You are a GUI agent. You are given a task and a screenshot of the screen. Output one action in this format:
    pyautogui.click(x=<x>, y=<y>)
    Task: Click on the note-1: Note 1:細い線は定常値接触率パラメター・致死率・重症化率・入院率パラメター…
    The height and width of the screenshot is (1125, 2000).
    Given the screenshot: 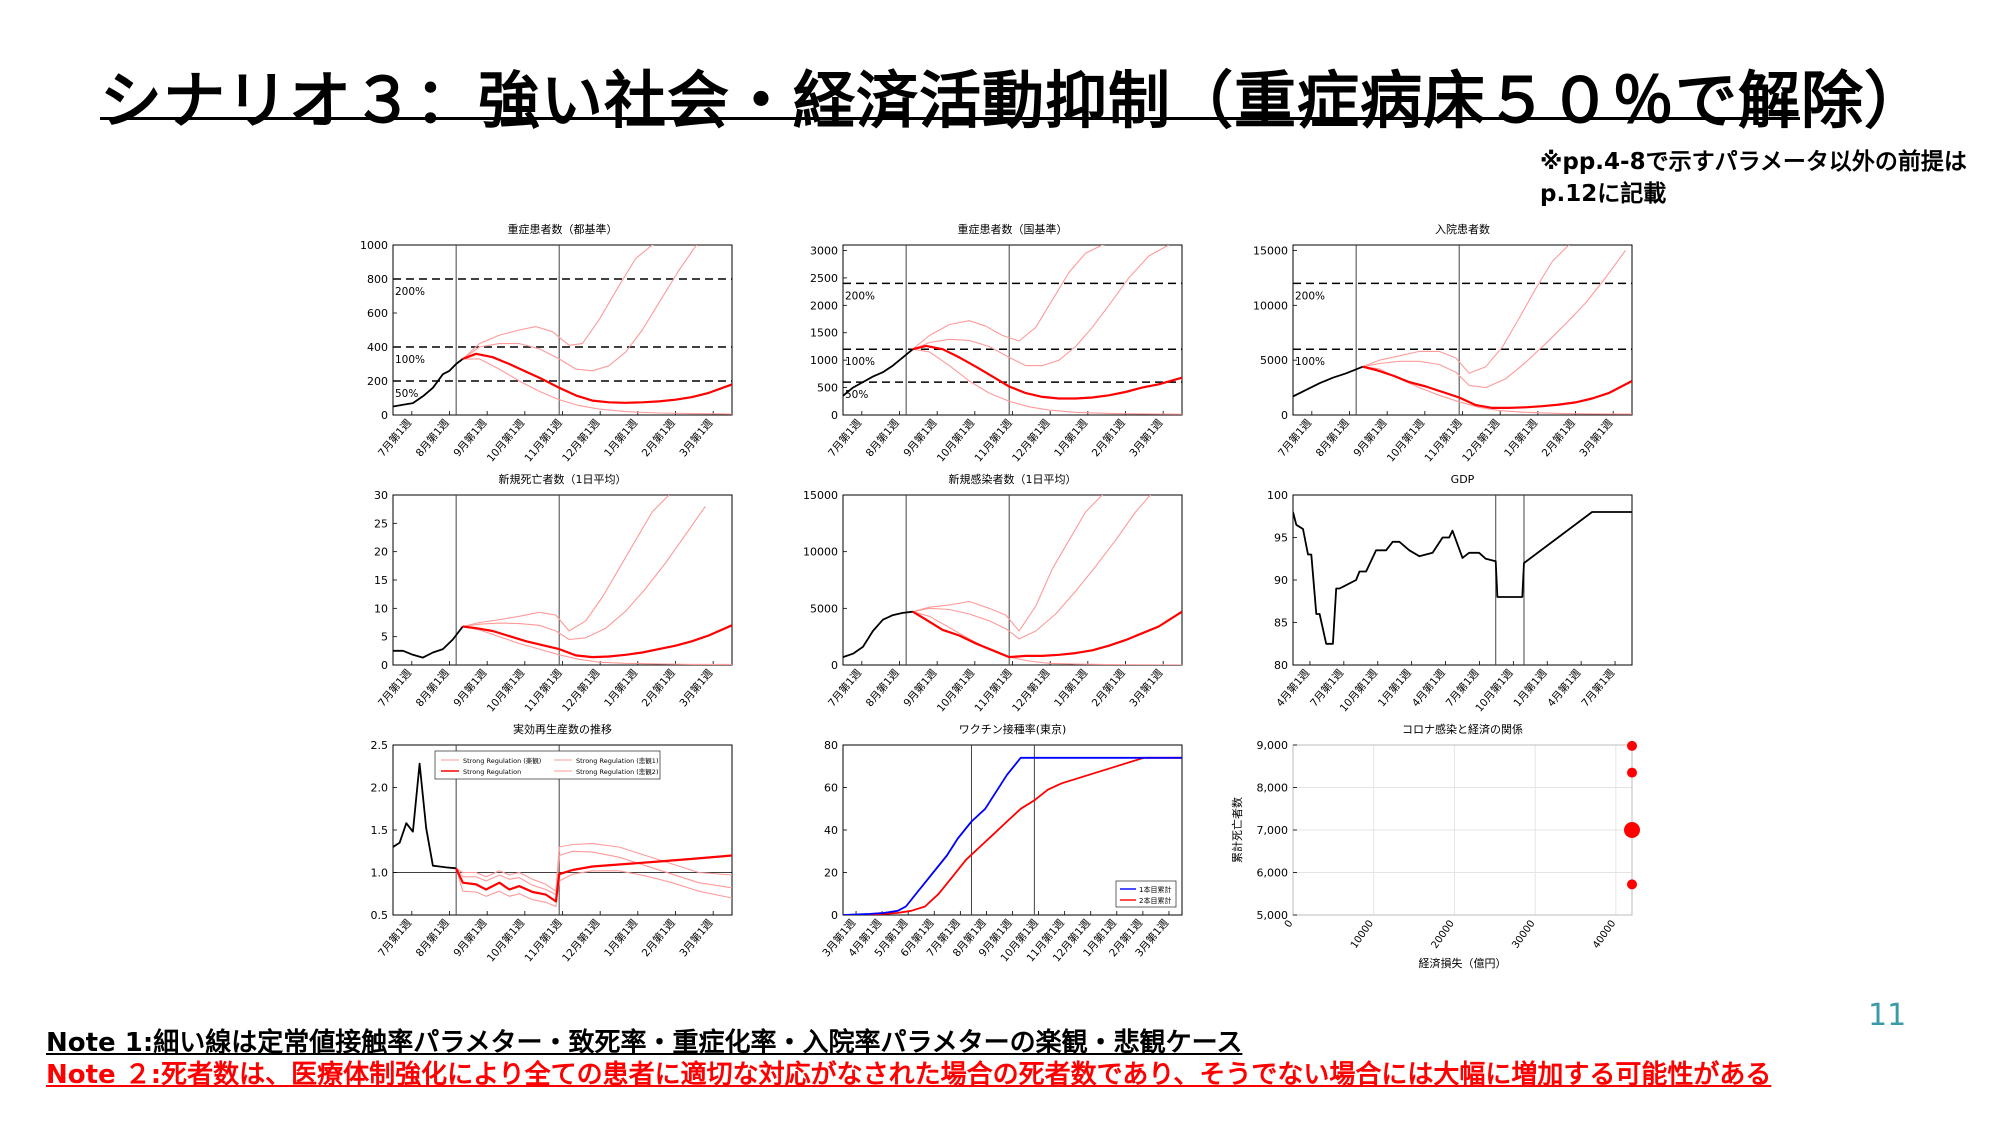 What is the action you would take?
    pyautogui.click(x=644, y=1043)
    